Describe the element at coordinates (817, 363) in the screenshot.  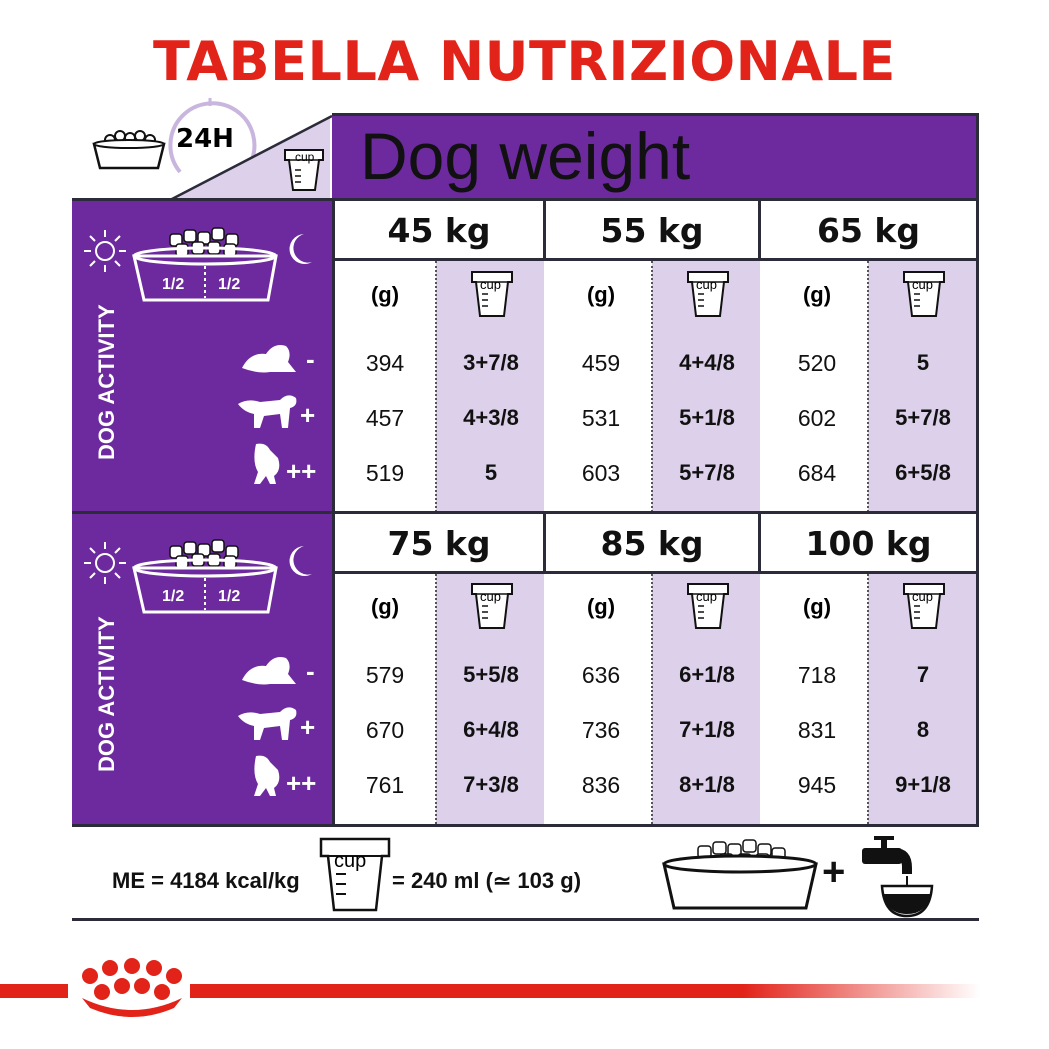
I see `grams-value: 520` at that location.